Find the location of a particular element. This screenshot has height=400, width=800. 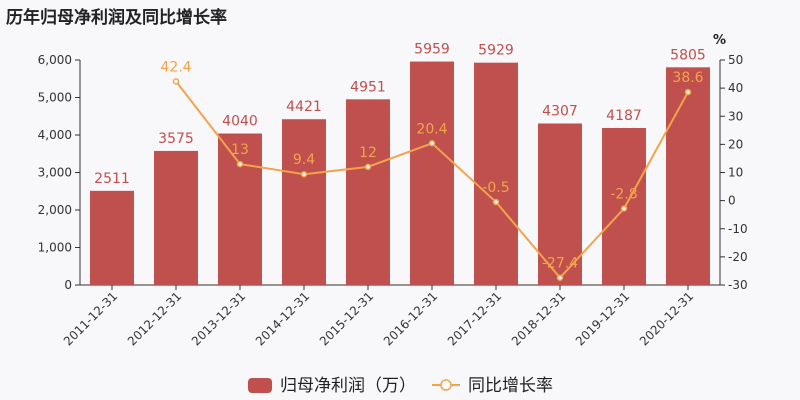

bar-value-label: 2511 is located at coordinates (112, 179).